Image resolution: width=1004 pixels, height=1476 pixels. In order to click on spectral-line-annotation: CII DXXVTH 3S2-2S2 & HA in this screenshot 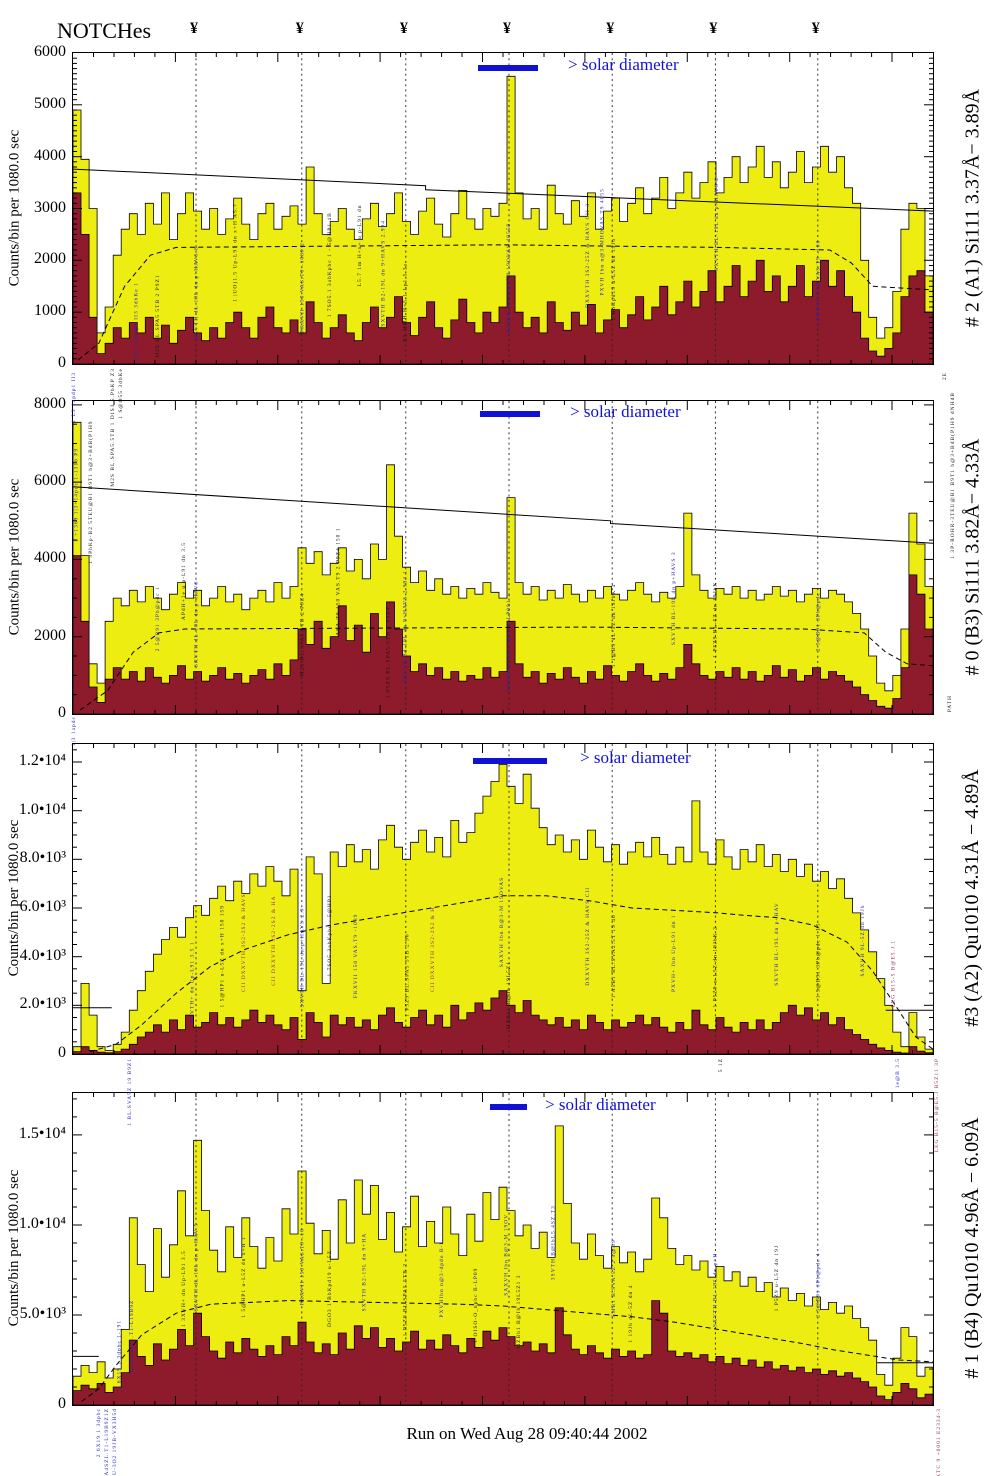, I will do `click(274, 941)`.